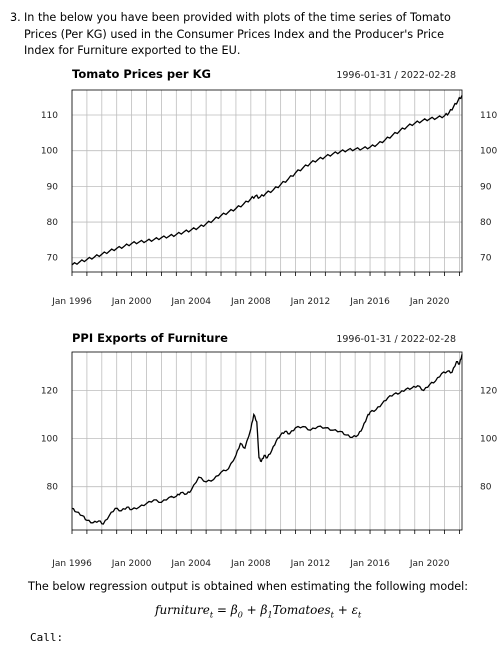 This screenshot has width=500, height=647. Describe the element at coordinates (53, 259) in the screenshot. I see `y-tick-label-left: 70` at that location.